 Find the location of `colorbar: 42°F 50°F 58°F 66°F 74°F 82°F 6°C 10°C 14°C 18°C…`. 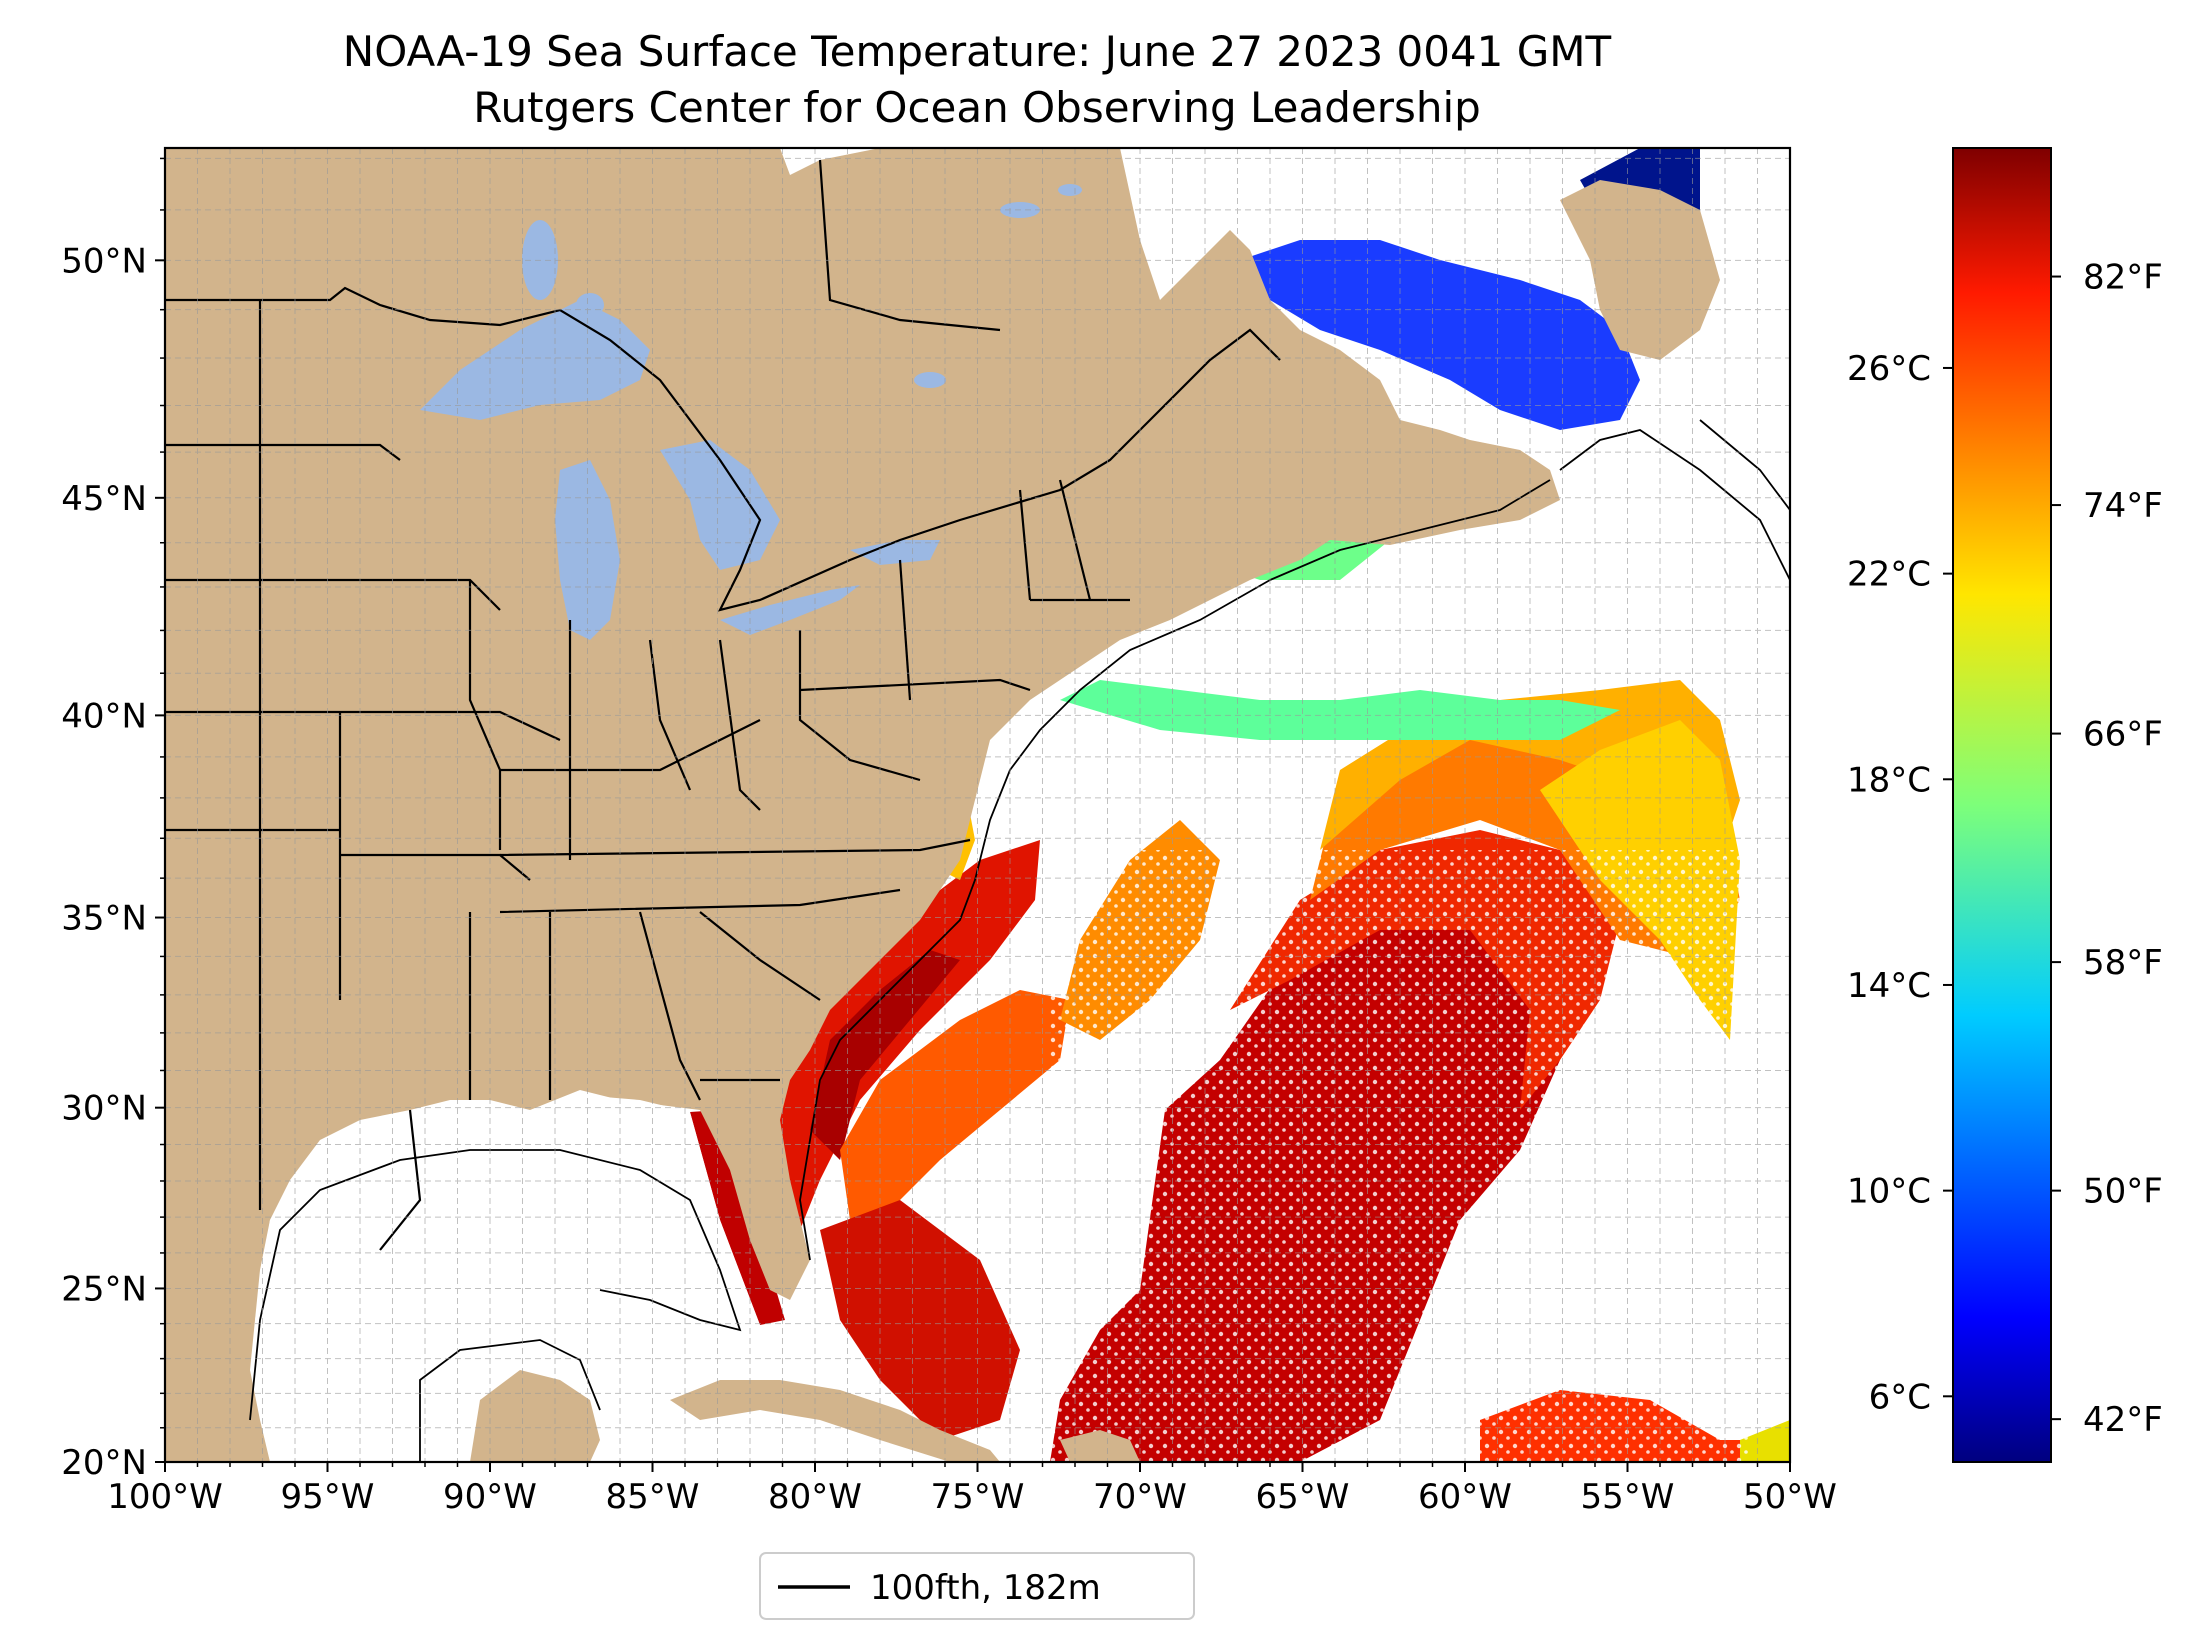

colorbar: 42°F 50°F 58°F 66°F 74°F 82°F 6°C 10°C 14°C 18°C… is located at coordinates (2005, 805).